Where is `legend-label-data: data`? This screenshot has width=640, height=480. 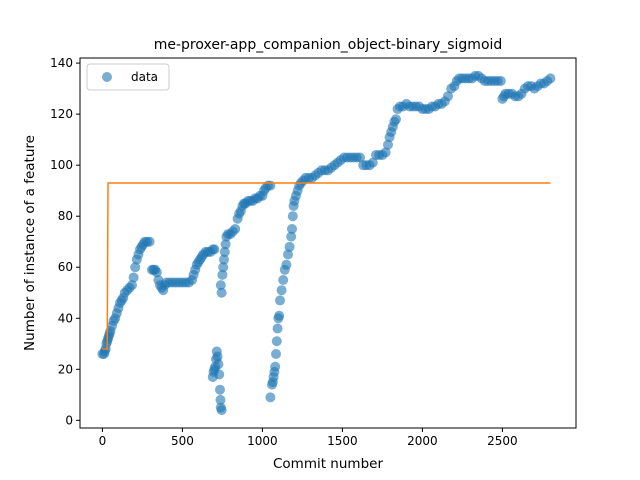
legend-label-data: data is located at coordinates (144, 77).